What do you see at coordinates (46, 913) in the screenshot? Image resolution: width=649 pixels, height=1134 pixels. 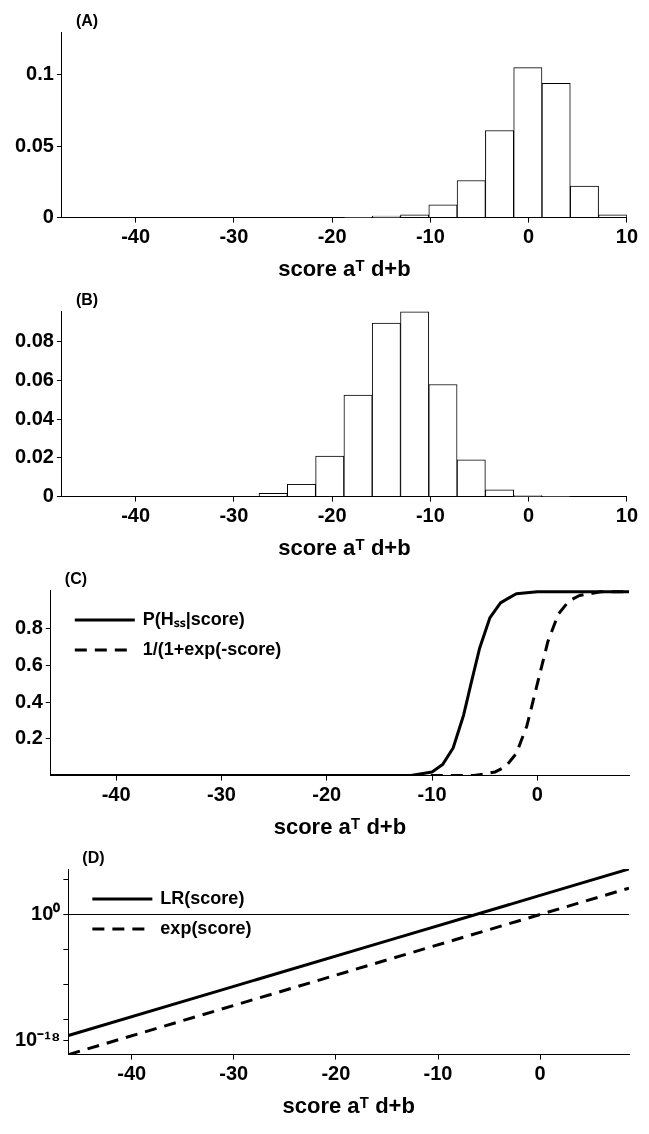 I see `y-tick-label: 10⁰` at bounding box center [46, 913].